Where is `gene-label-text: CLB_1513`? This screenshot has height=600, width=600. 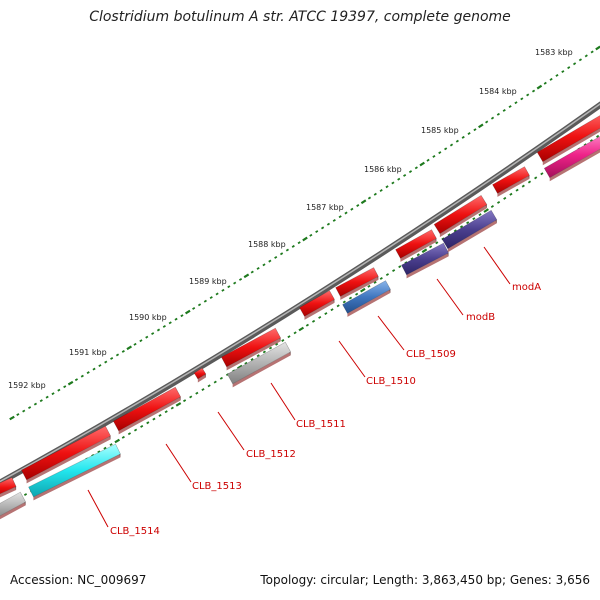 gene-label-text: CLB_1513 is located at coordinates (217, 486).